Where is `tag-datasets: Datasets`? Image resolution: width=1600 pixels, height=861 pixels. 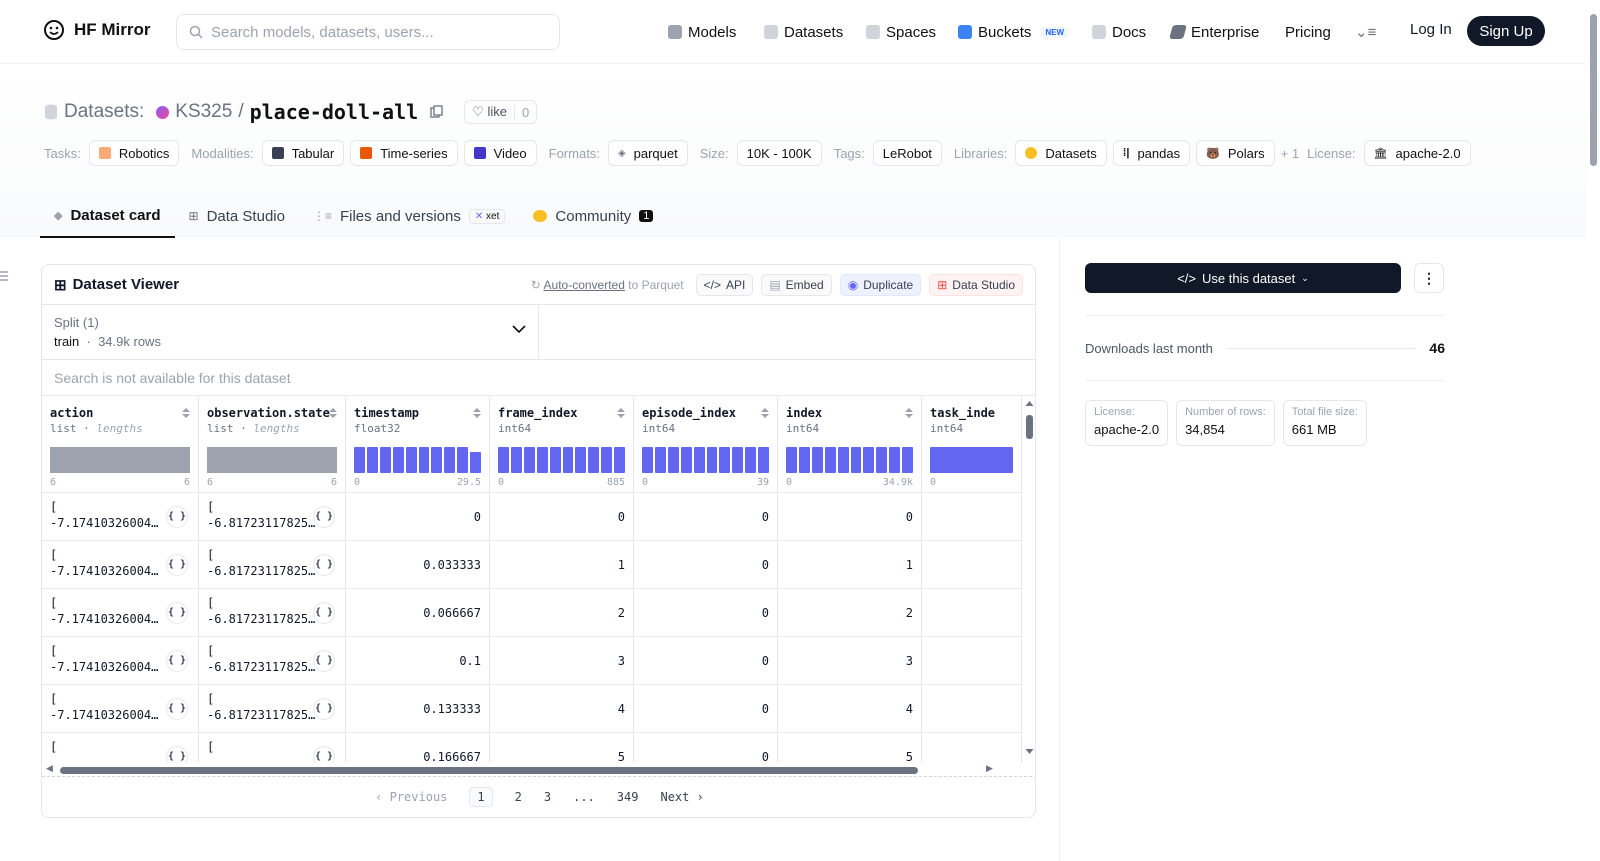
tag-datasets: Datasets is located at coordinates (1061, 153).